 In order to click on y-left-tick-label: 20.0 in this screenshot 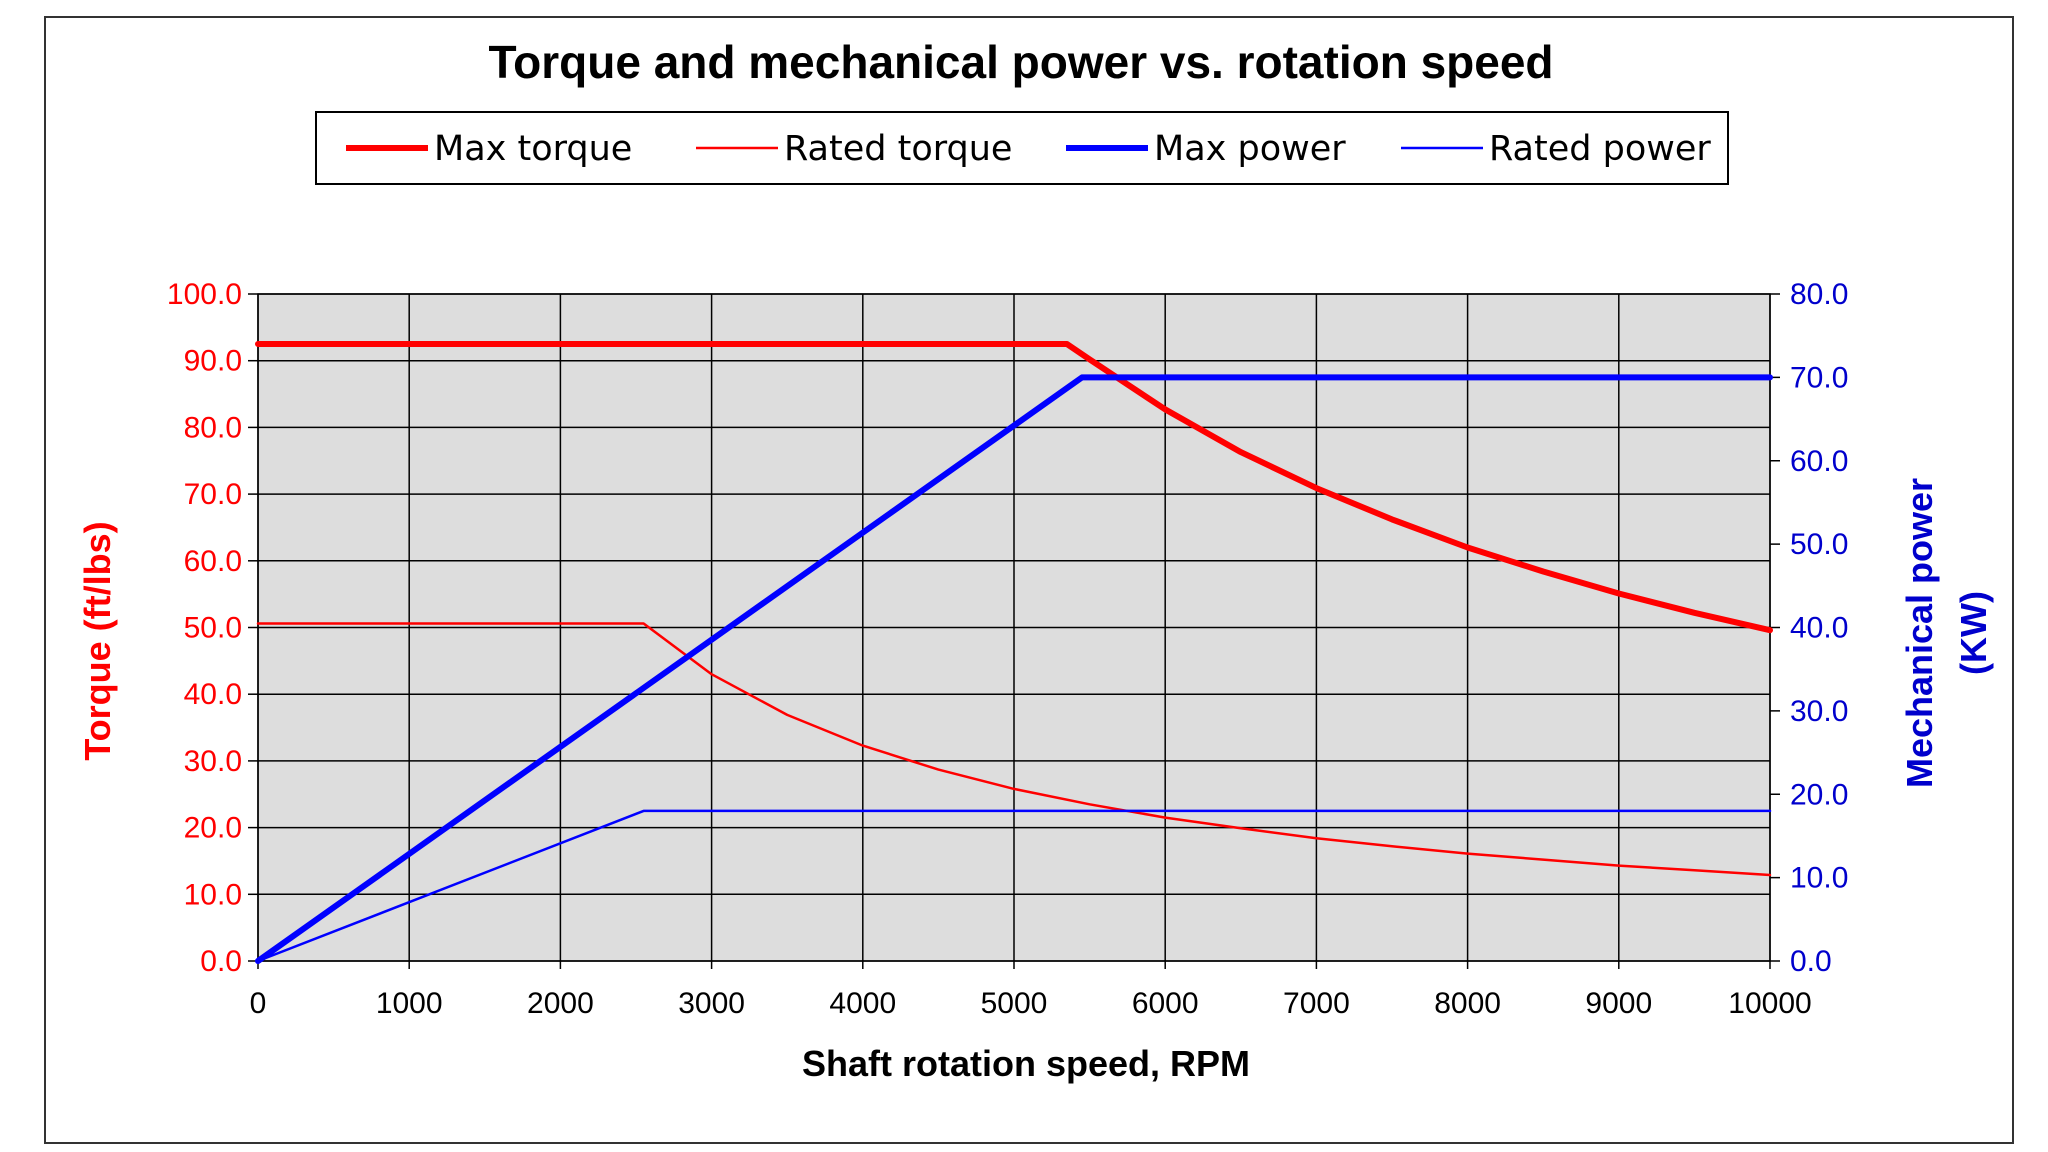, I will do `click(213, 828)`.